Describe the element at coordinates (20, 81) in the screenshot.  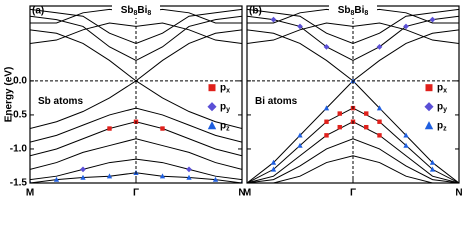
I see `y-tick-label: 0.0` at that location.